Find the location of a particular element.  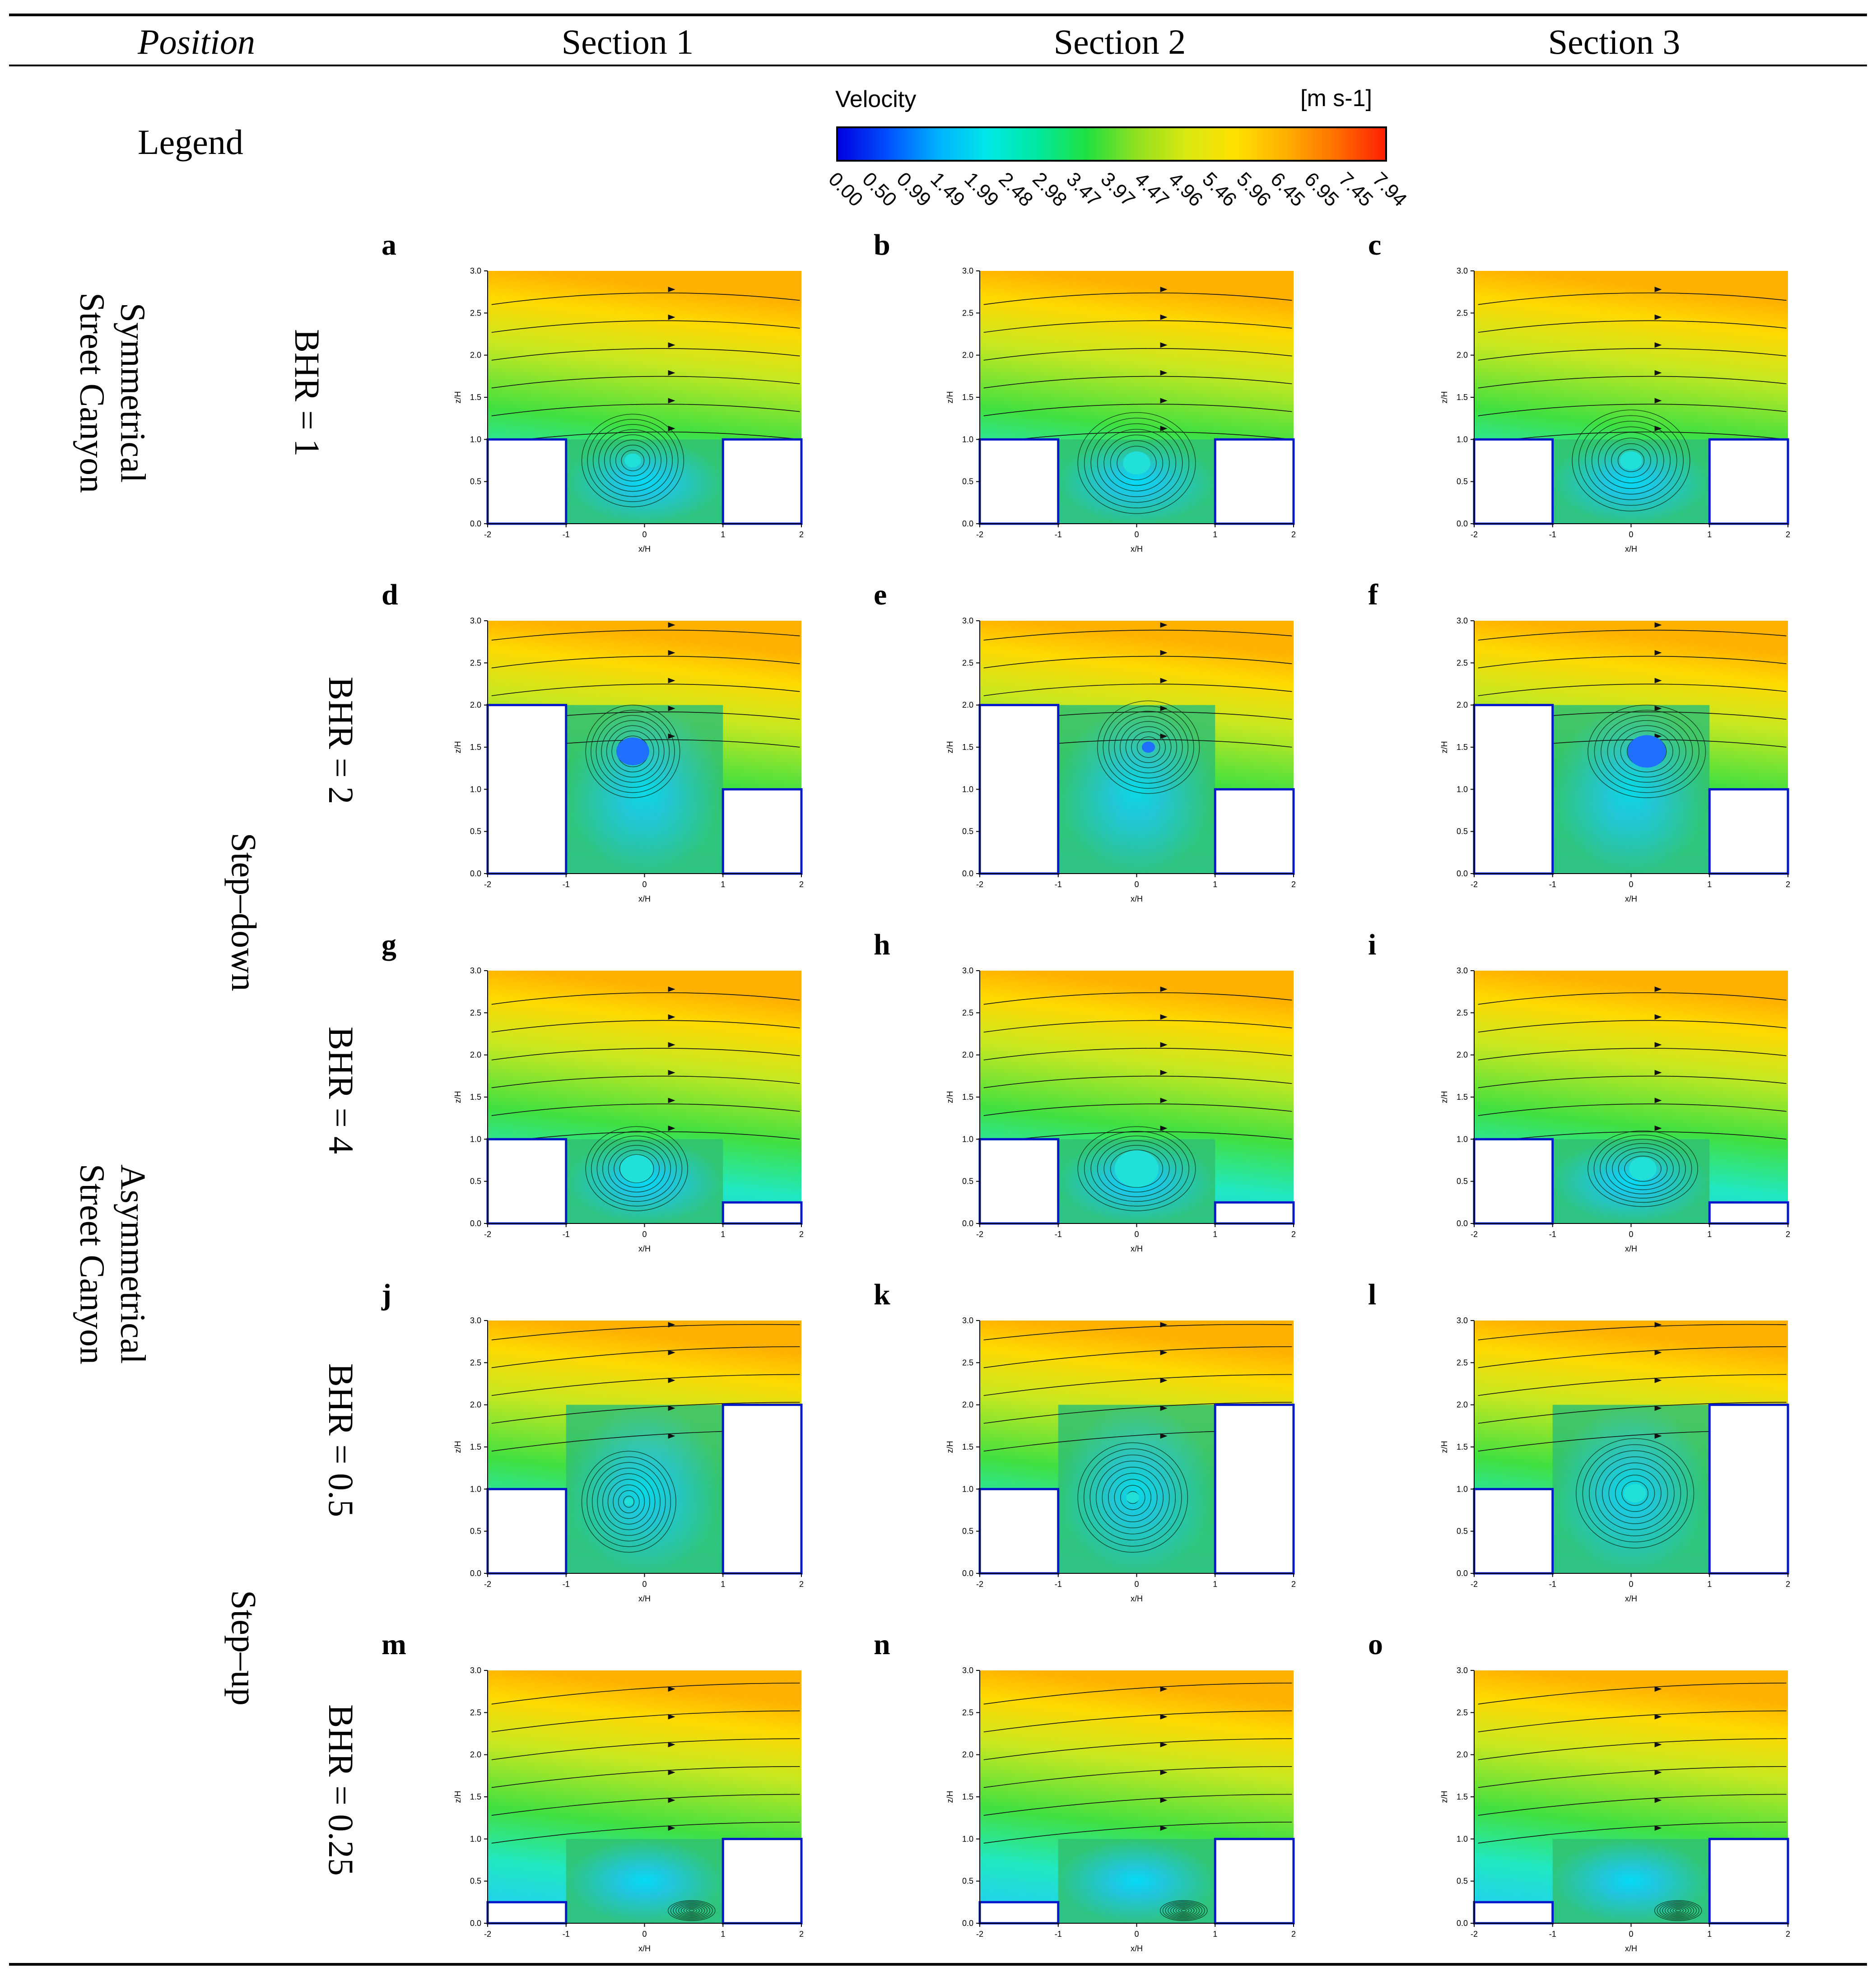

flow-plot-b: 0.0 0.5 1.0 1.5 2.0 2.5 3.0 -2 -1 0 1 2 x/H z/H is located at coordinates (1120, 409).